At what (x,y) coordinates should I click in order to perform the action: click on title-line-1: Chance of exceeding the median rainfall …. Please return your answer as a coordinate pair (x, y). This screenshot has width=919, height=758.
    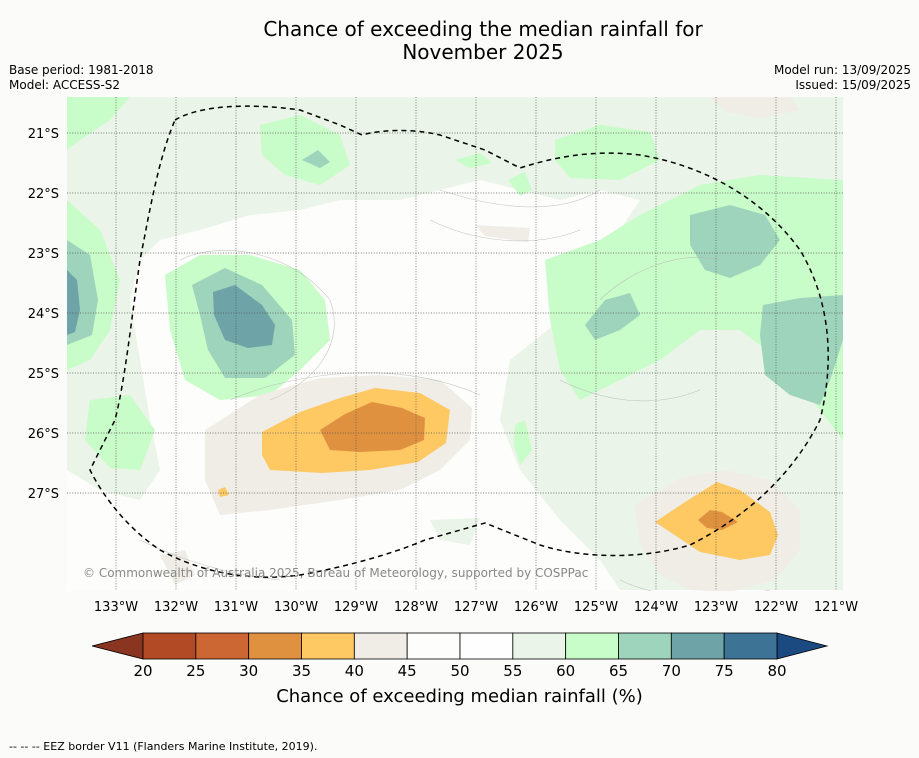
    Looking at the image, I should click on (483, 29).